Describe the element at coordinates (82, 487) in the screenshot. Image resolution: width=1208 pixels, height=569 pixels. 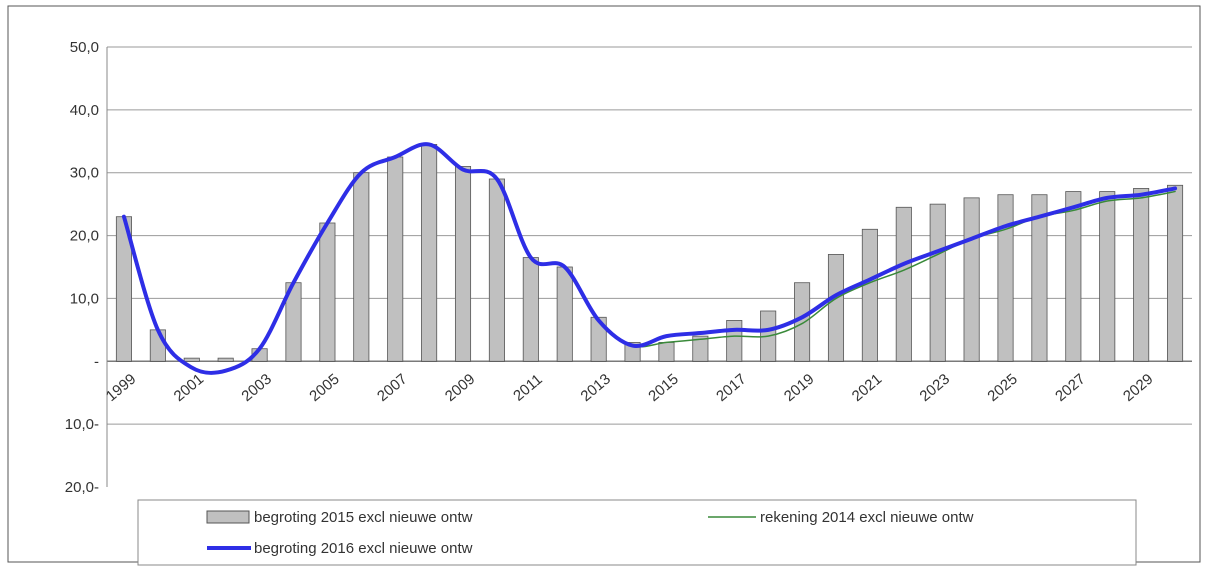
I see `y-tick-label: 20,0-` at that location.